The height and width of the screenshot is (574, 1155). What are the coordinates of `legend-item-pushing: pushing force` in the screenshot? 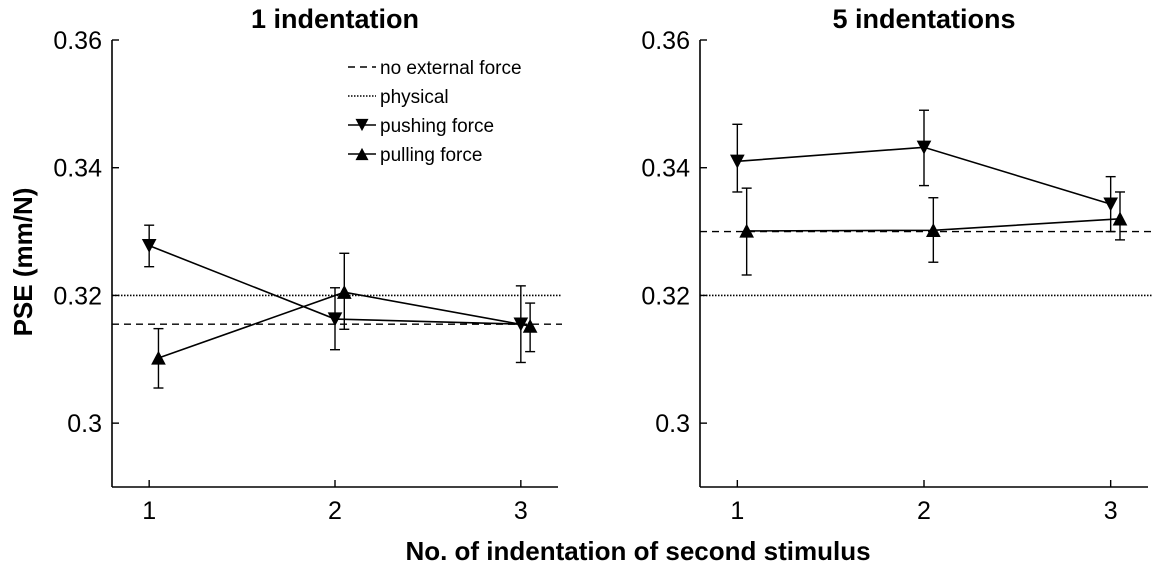 It's located at (421, 126).